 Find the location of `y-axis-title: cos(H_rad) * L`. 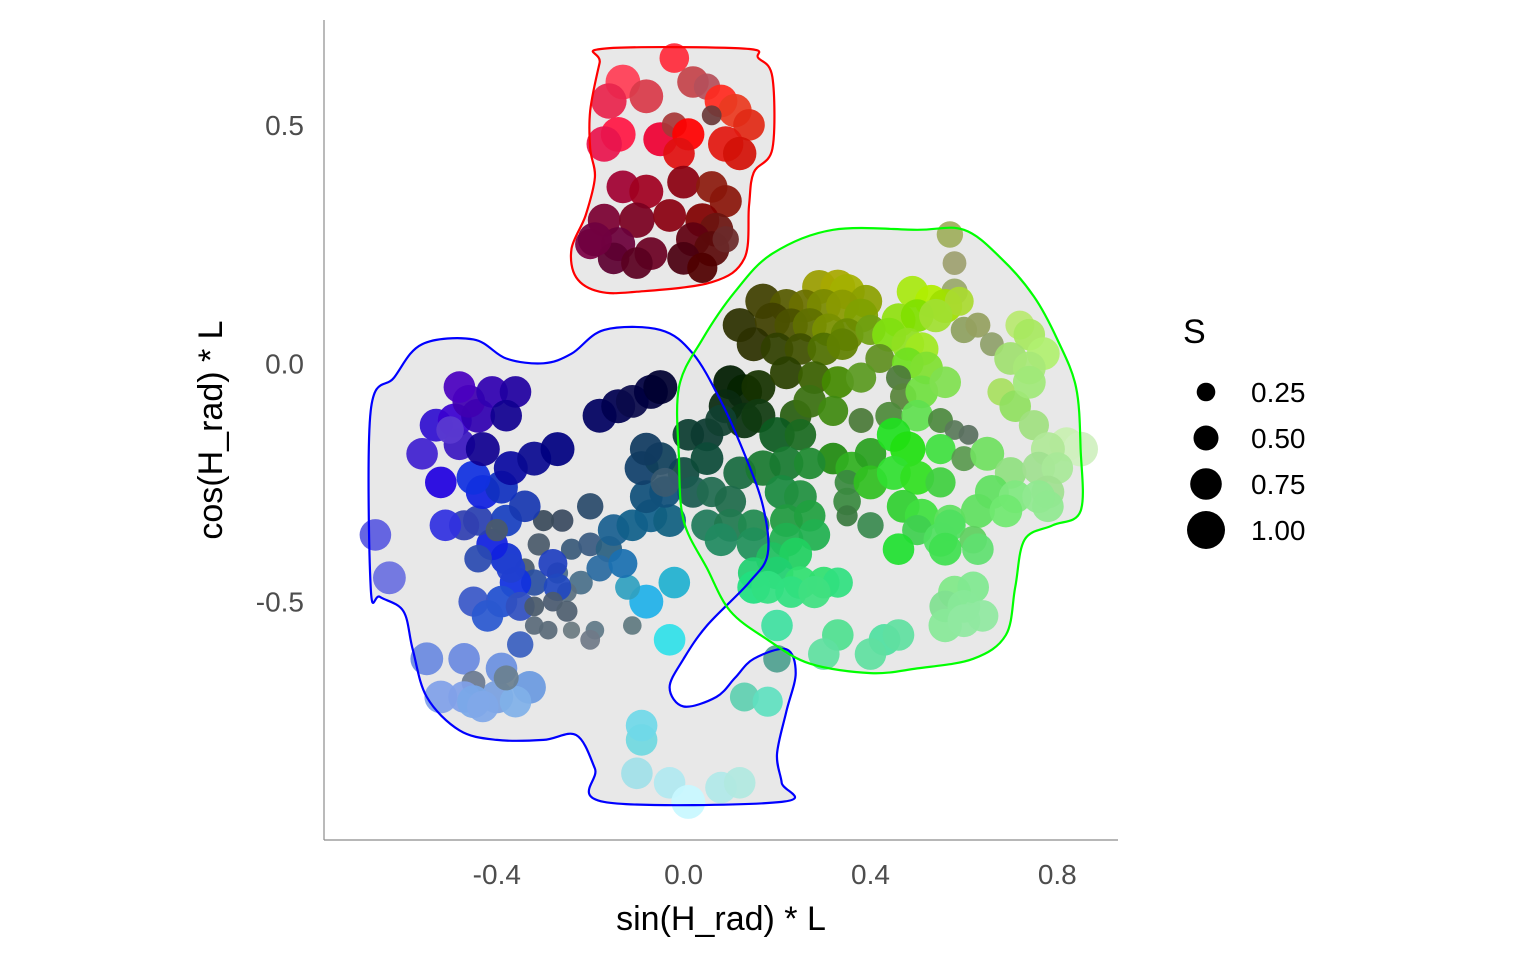

y-axis-title: cos(H_rad) * L is located at coordinates (211, 429).